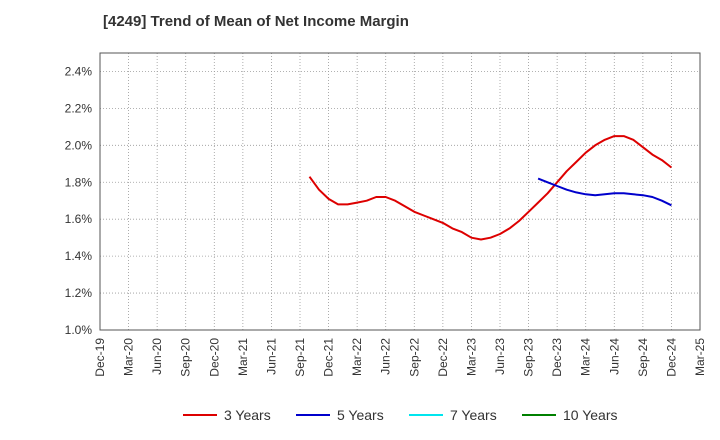  I want to click on y-tick-label: 1.8%, so click(79, 182).